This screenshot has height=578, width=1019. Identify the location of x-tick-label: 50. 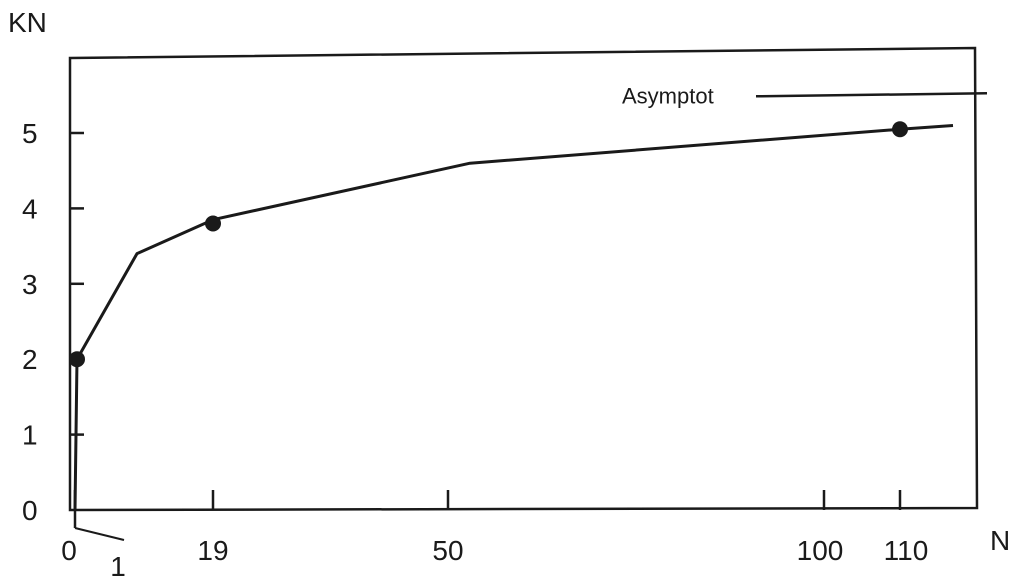
(447, 550).